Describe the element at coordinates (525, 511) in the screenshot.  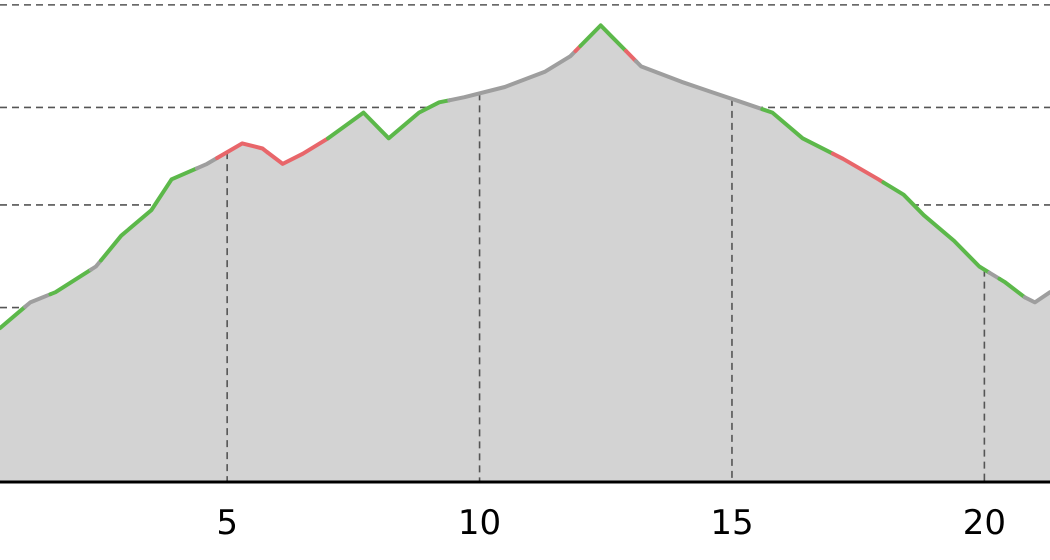
I see `x-axis: 5 10 15 20` at that location.